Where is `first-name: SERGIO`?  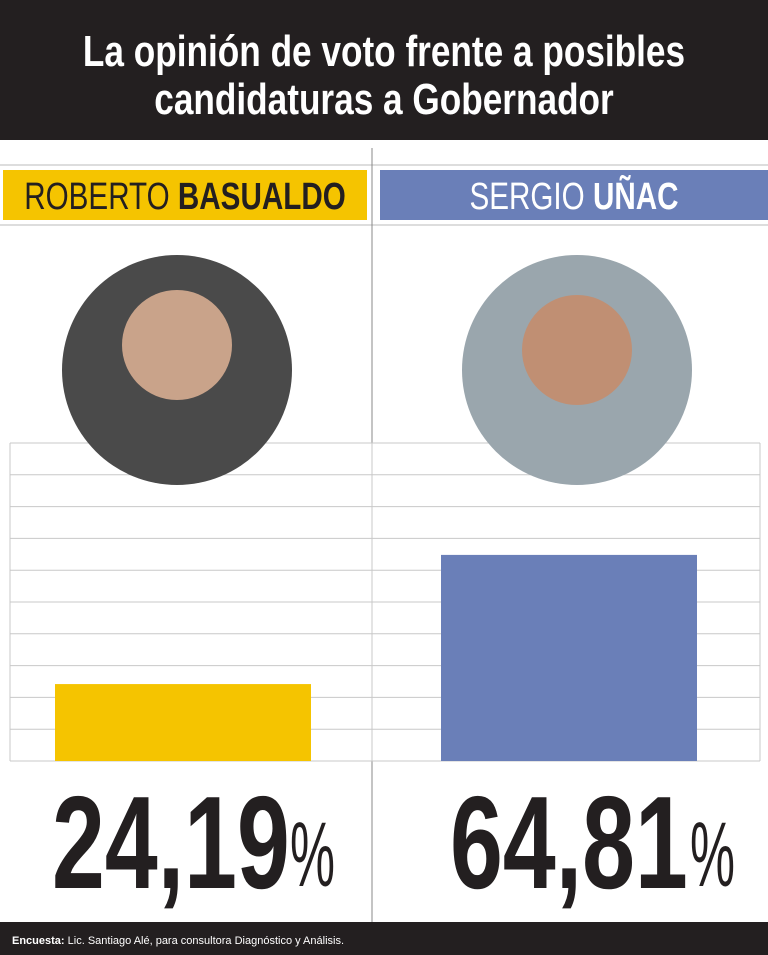
first-name: SERGIO is located at coordinates (526, 197).